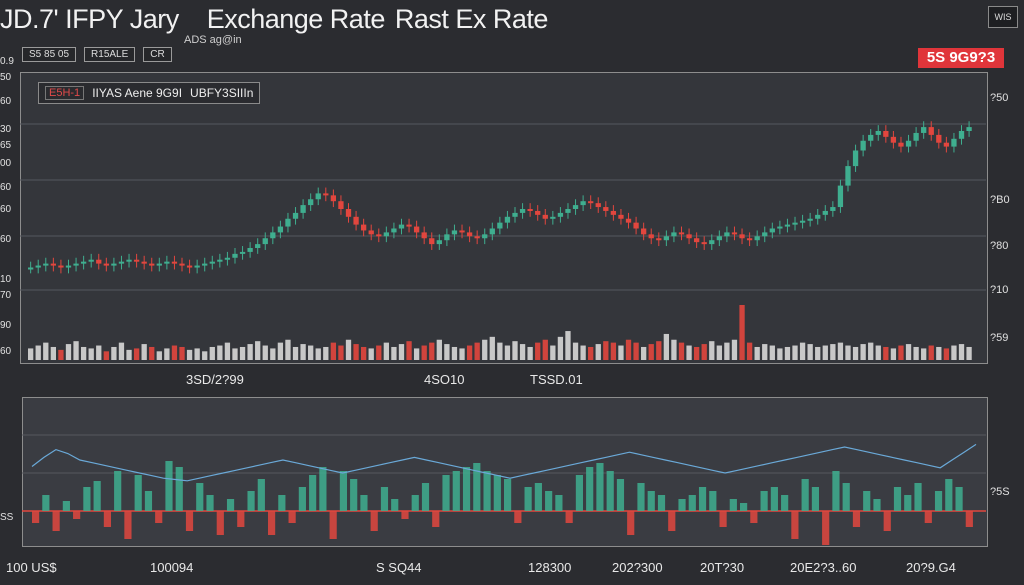 Image resolution: width=1024 pixels, height=585 pixels. Describe the element at coordinates (213, 40) in the screenshot. I see `subtitle: ADS ag@in` at that location.